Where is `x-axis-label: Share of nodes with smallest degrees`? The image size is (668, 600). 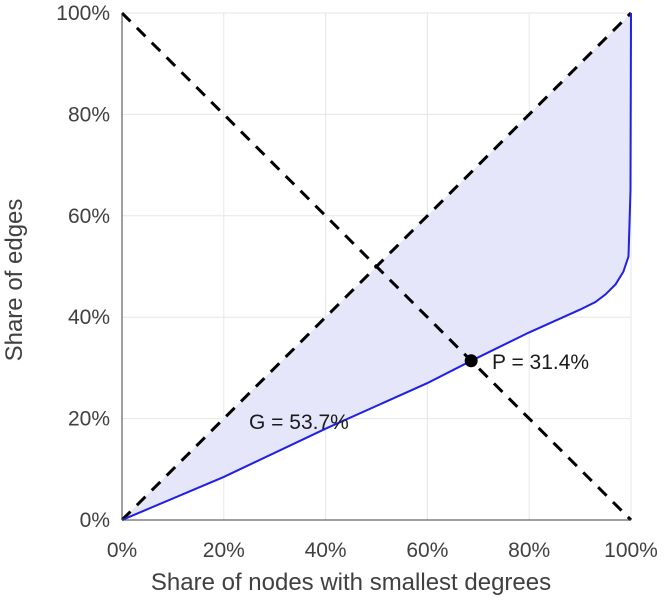
x-axis-label: Share of nodes with smallest degrees is located at coordinates (351, 582).